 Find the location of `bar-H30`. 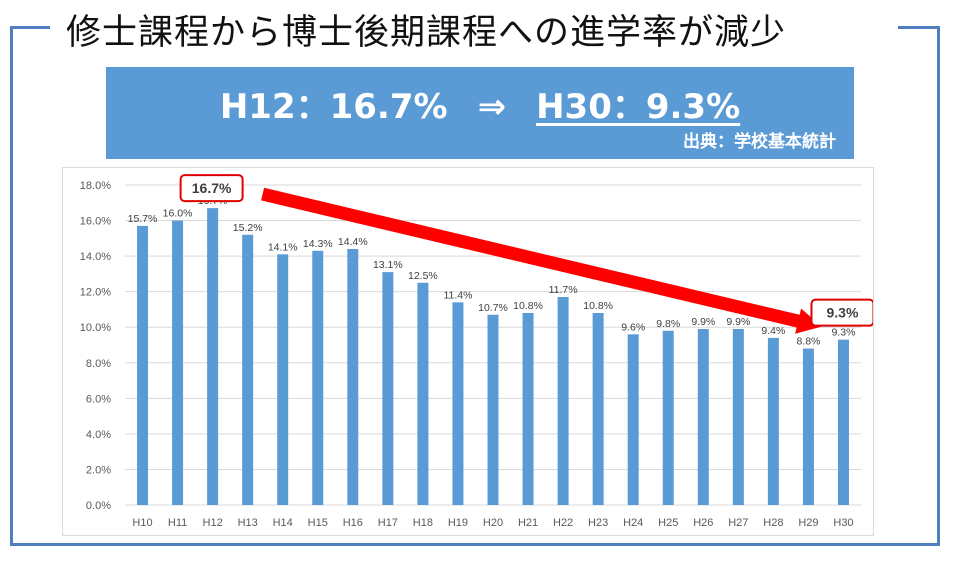

bar-H30 is located at coordinates (843, 422).